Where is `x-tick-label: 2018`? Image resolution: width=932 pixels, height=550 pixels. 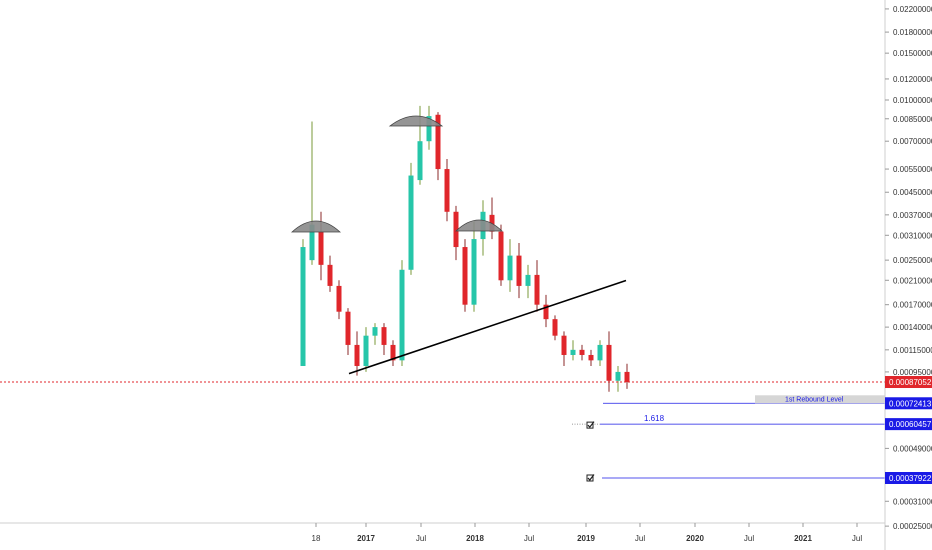
x-tick-label: 2018 is located at coordinates (475, 538).